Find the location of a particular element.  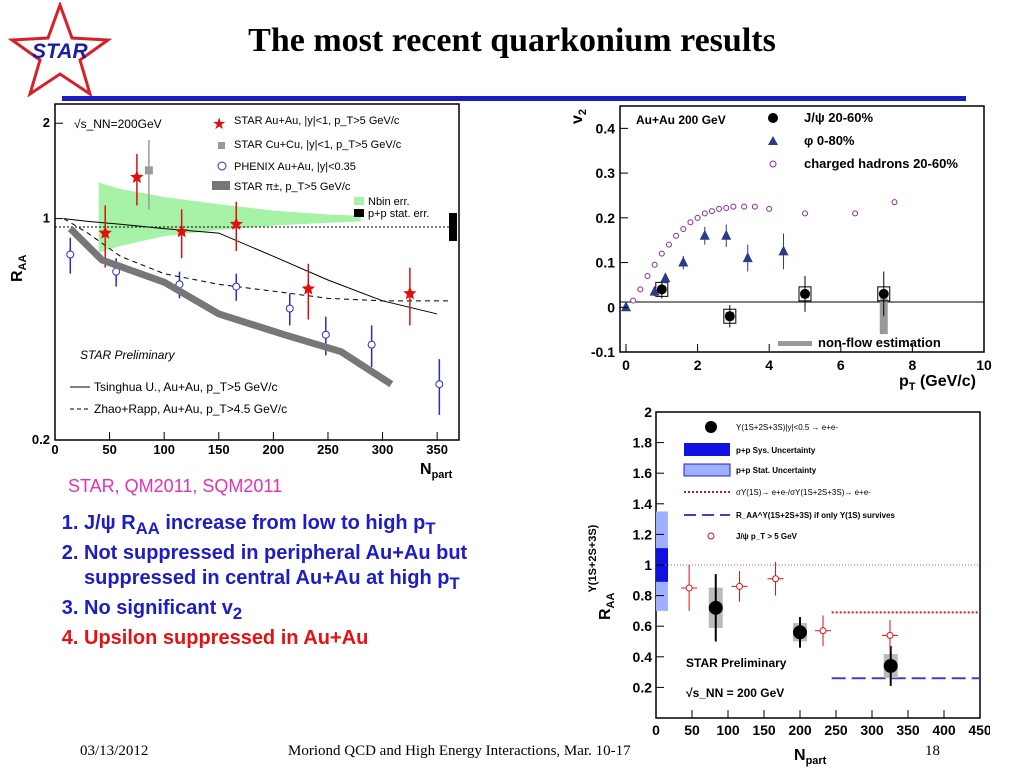

legend-hadron: charged hadrons 20-60% is located at coordinates (881, 163).